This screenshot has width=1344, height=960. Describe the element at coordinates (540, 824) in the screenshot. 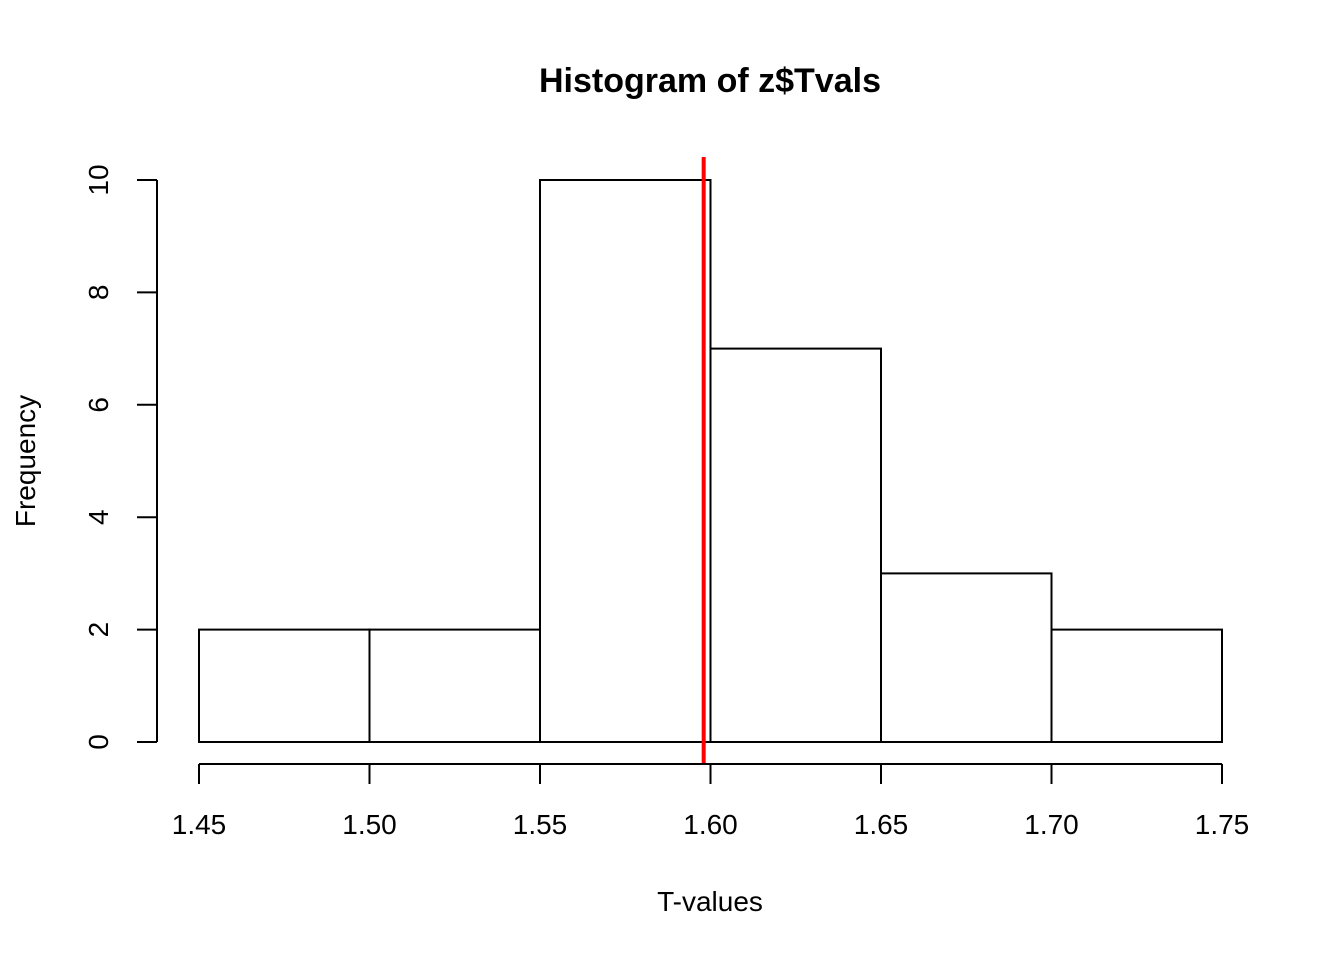

I see `x-tick-label: 1.55` at that location.